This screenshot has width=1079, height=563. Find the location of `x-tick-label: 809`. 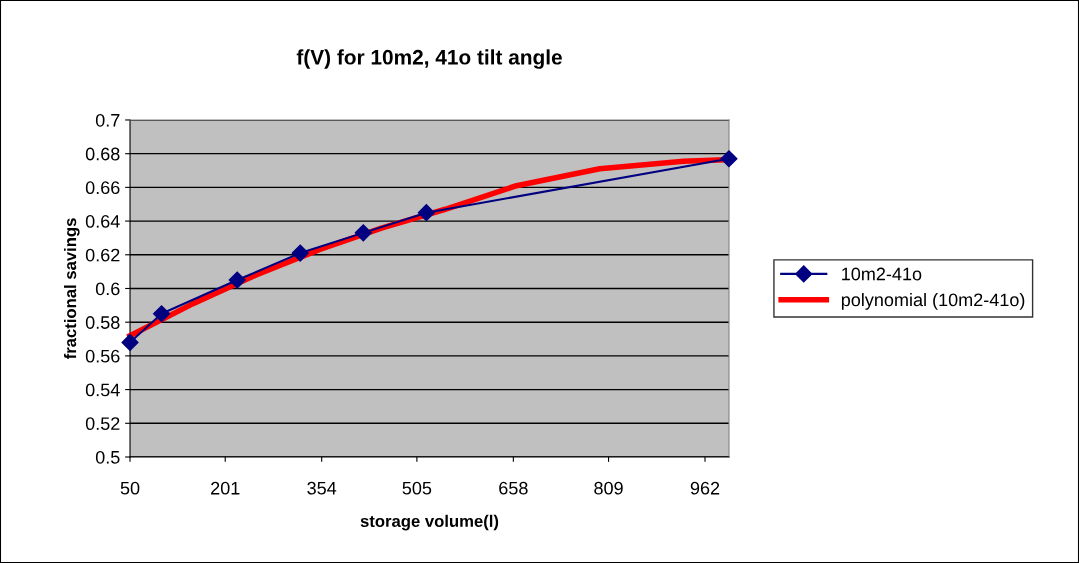

x-tick-label: 809 is located at coordinates (608, 488).